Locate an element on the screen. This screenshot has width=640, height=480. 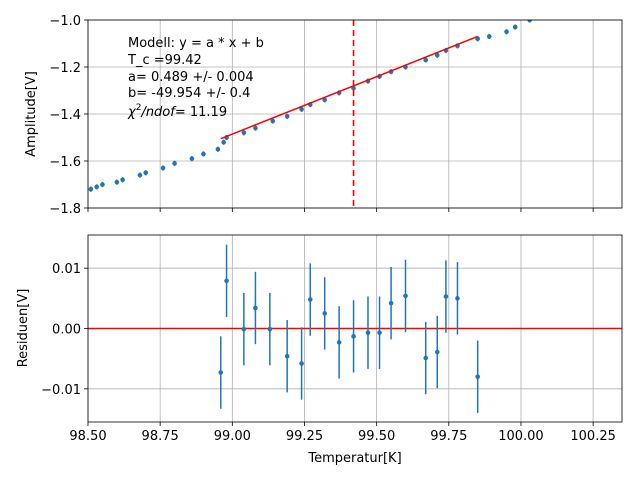
bottom-x-tick-label: 99.50 is located at coordinates (376, 436).